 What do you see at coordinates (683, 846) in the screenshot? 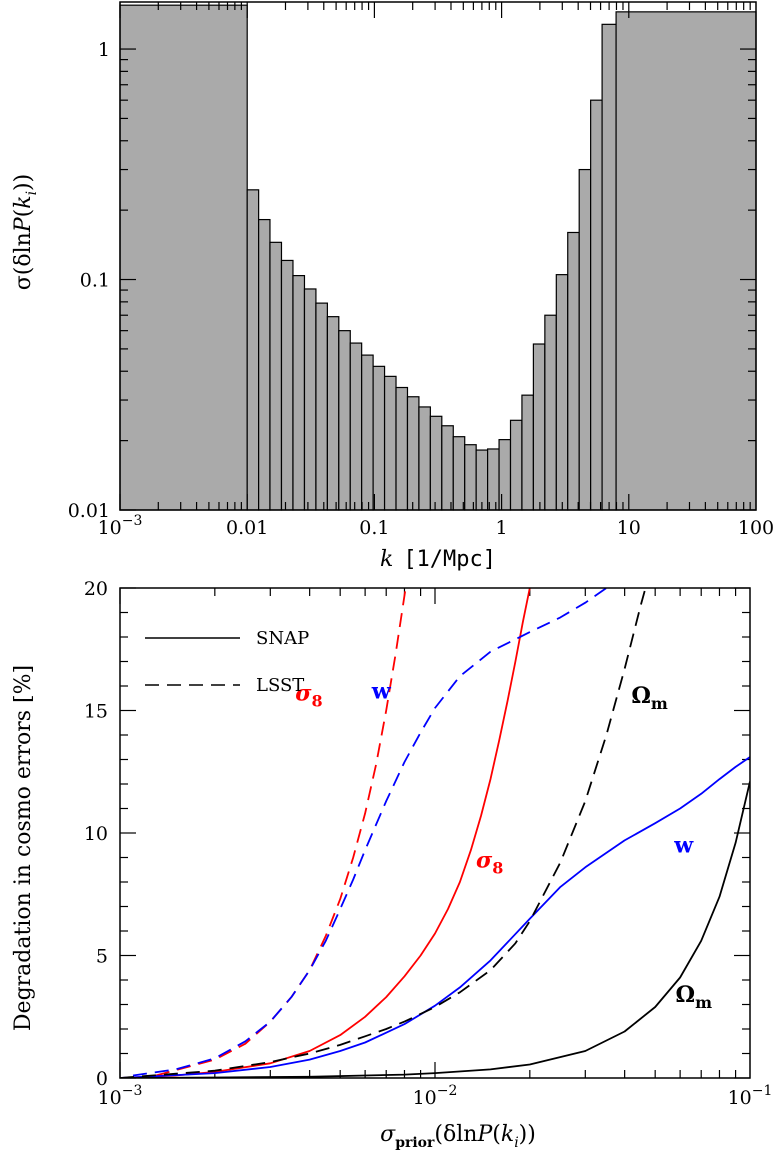
I see `curve-label-4: w` at bounding box center [683, 846].